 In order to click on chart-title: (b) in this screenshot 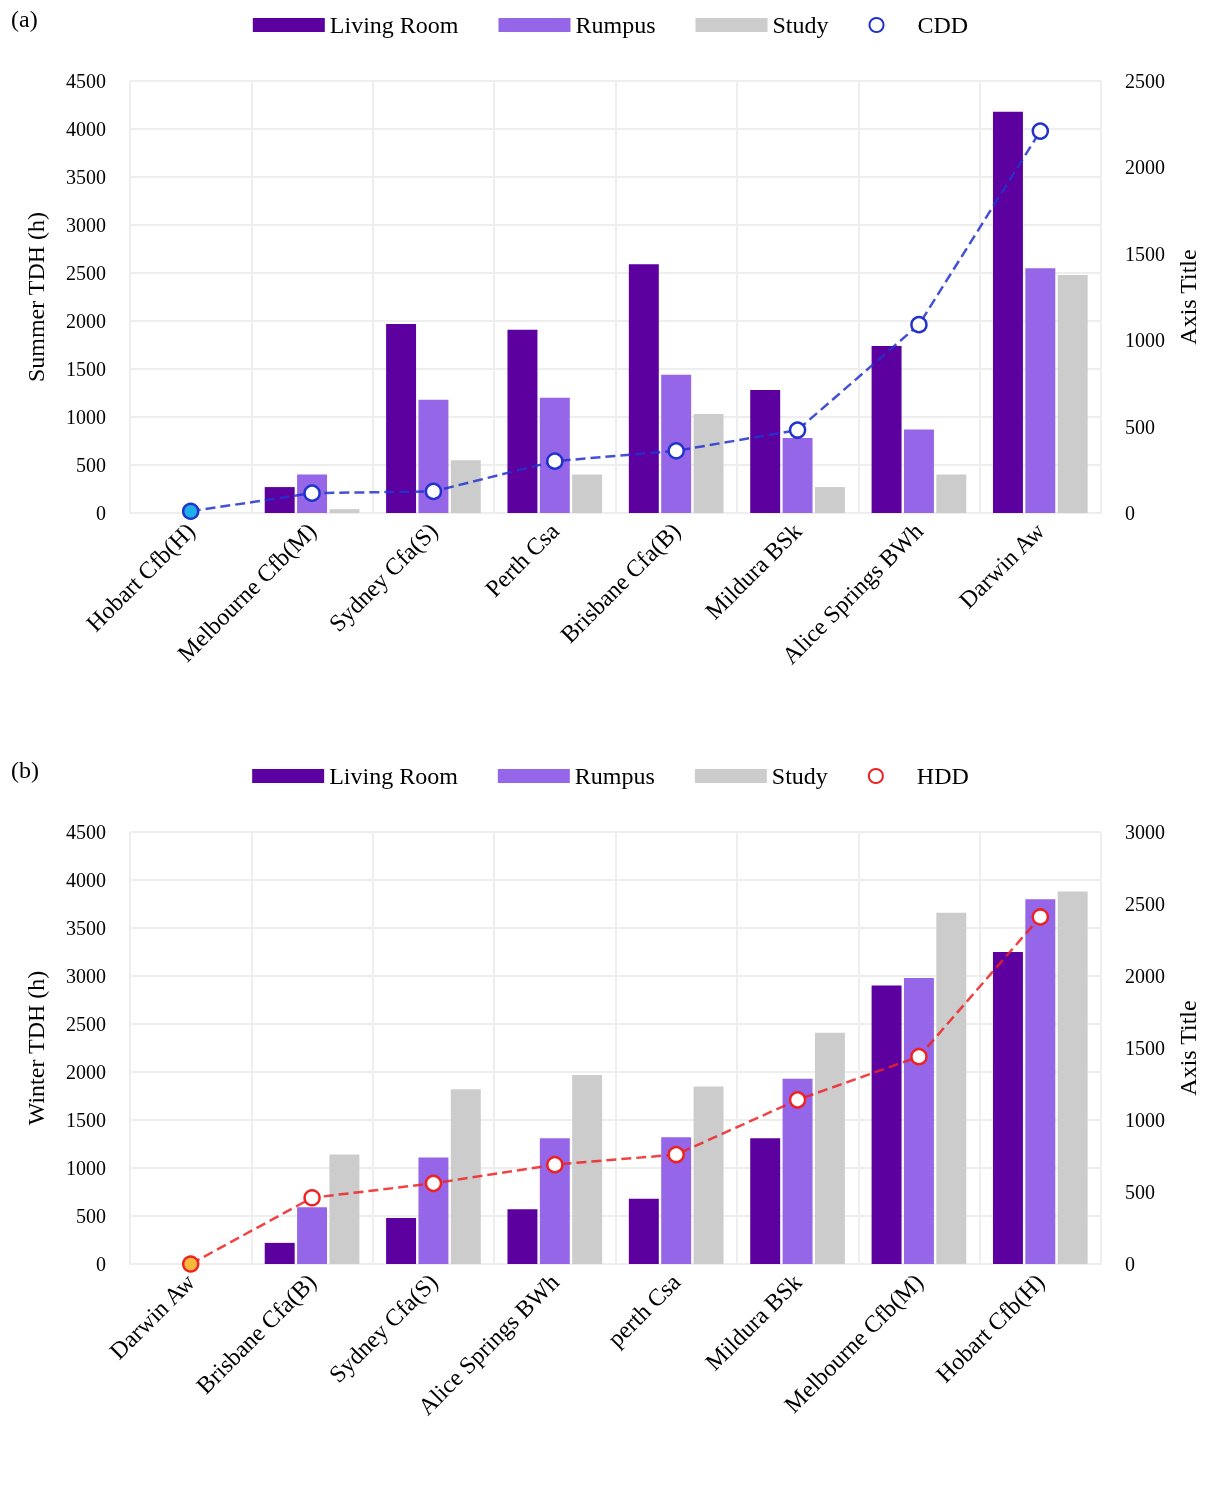, I will do `click(25, 770)`.